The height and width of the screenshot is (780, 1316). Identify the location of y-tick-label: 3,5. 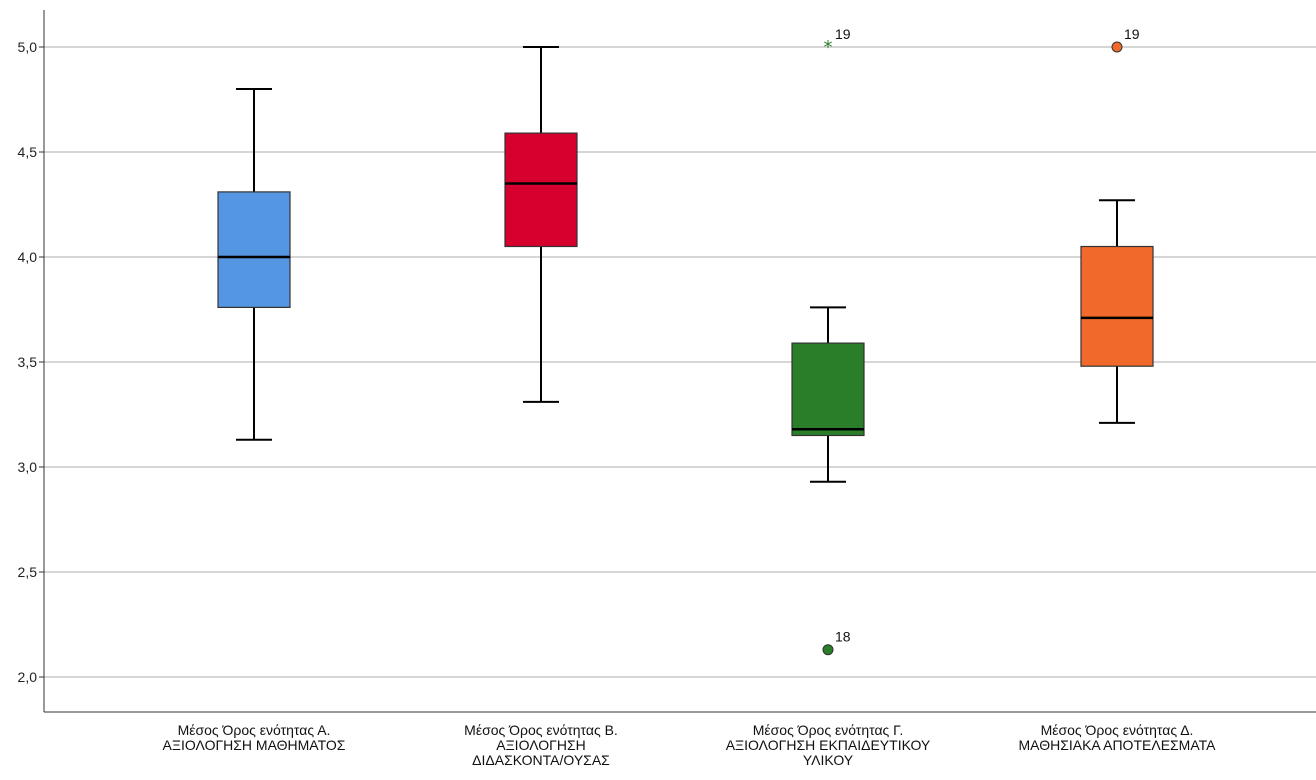
(28, 362).